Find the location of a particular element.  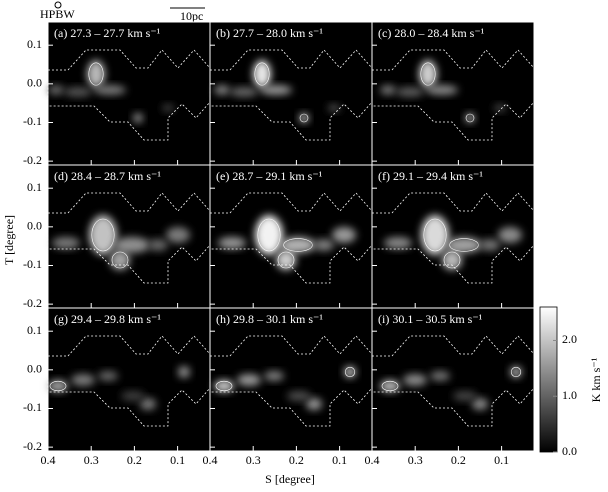

panel: (h) 29.8 – 30.1 km s⁻¹ is located at coordinates (291, 379).